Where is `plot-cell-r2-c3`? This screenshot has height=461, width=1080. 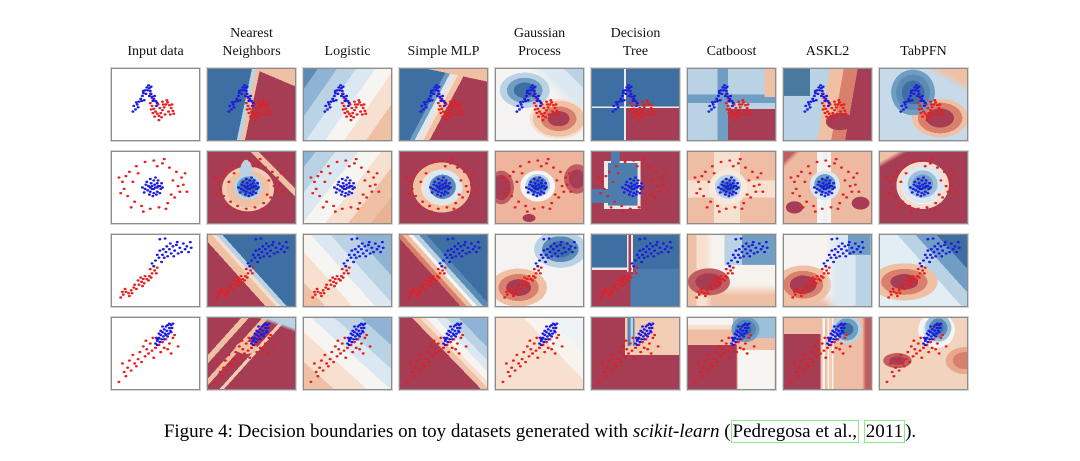
plot-cell-r2-c3 is located at coordinates (347, 187).